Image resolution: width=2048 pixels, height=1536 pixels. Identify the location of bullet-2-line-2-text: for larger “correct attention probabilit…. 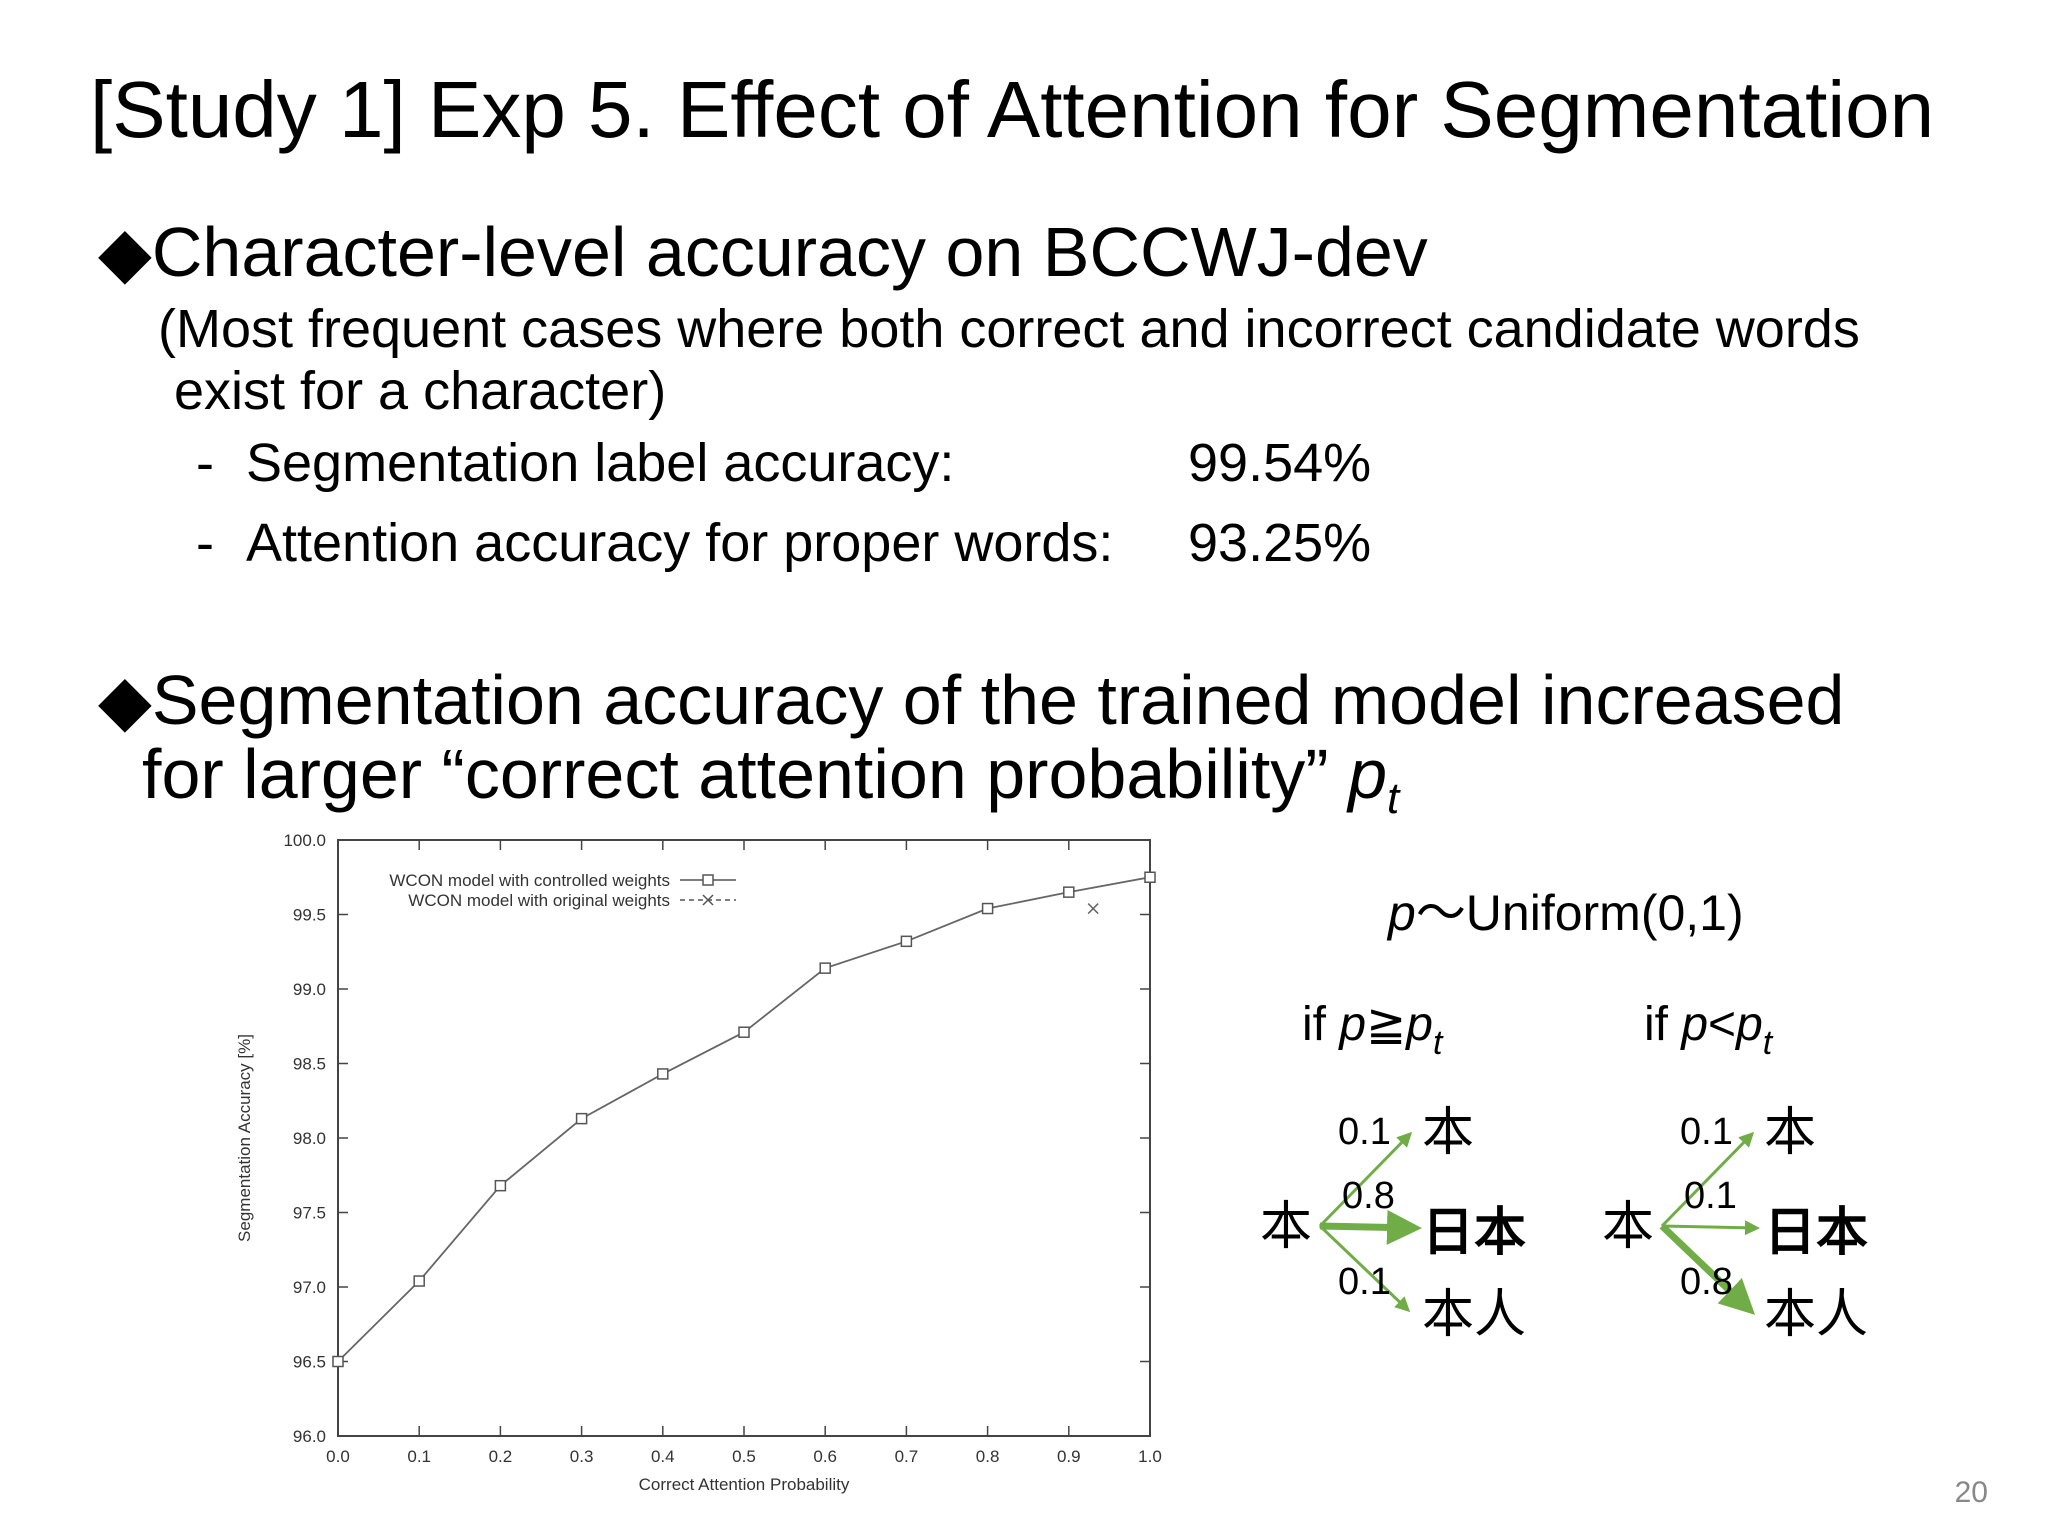
(745, 774).